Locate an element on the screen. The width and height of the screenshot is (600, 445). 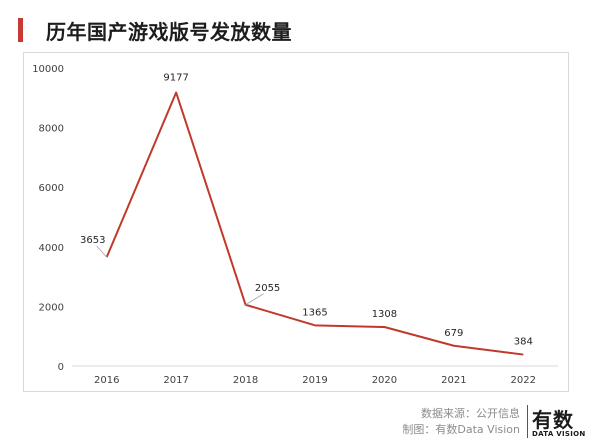
data-label: 3653 is located at coordinates (92, 240).